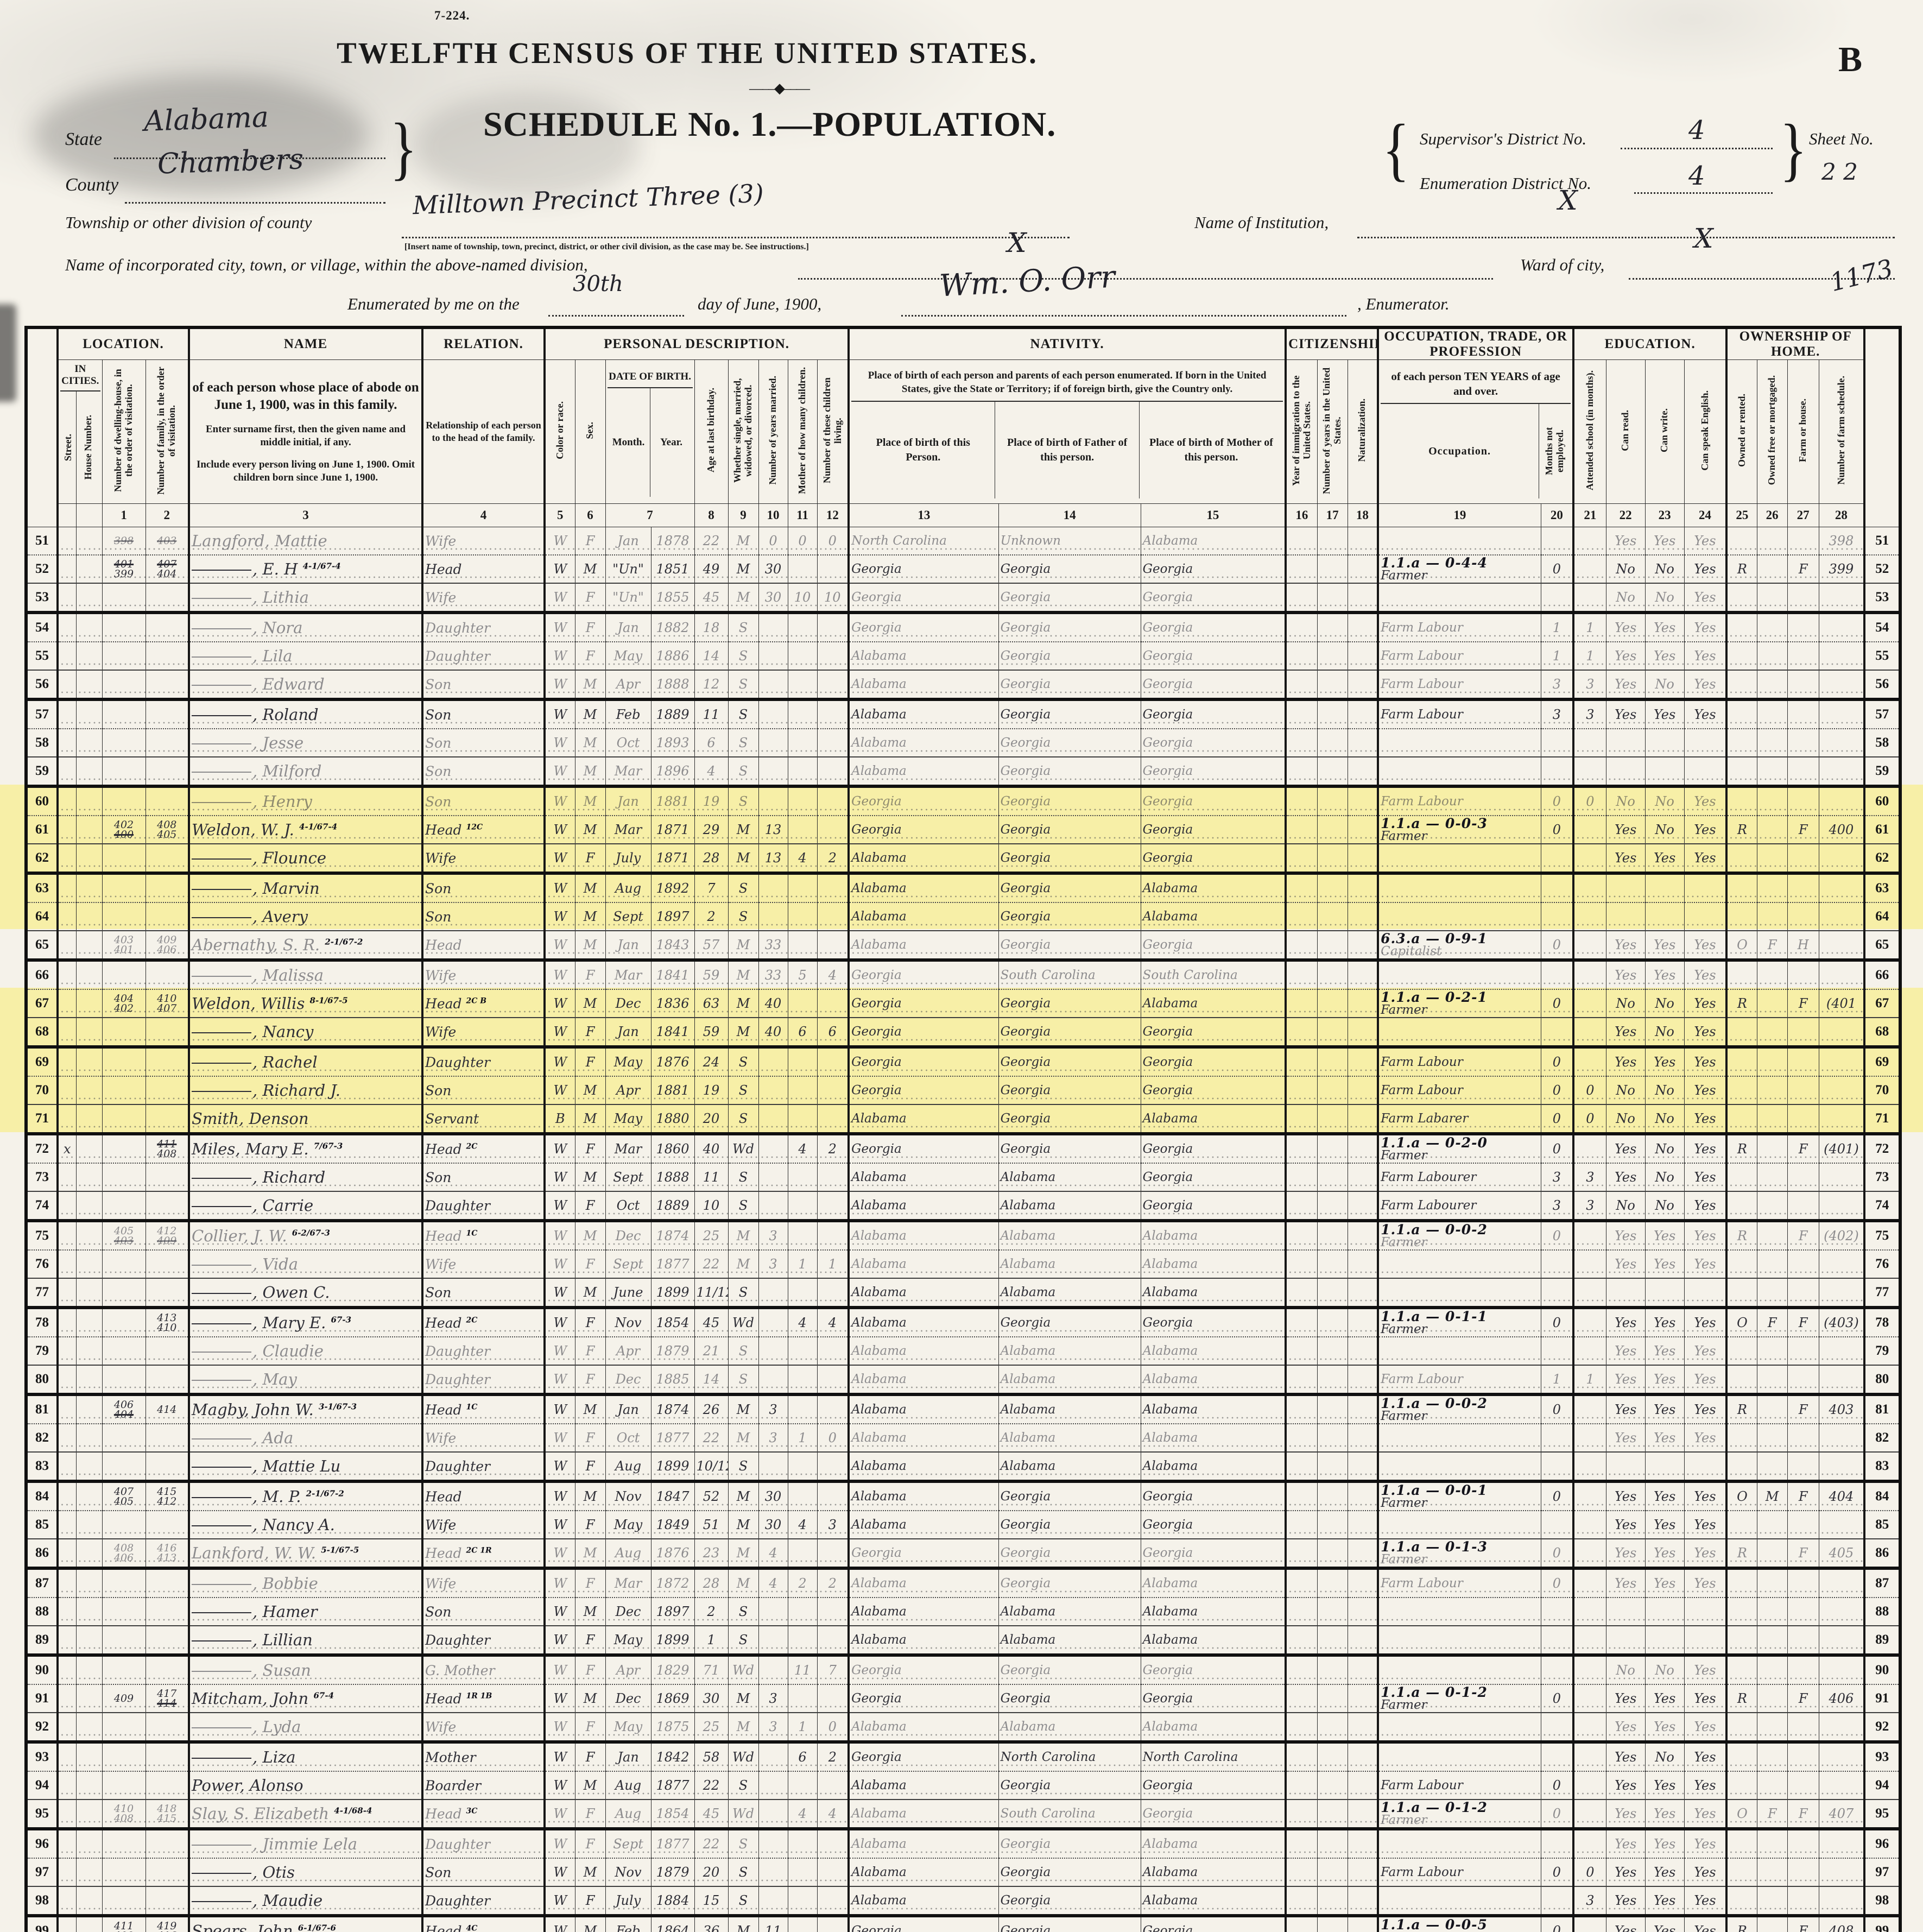 The width and height of the screenshot is (1923, 1932). I want to click on row-number-header-left, so click(42, 427).